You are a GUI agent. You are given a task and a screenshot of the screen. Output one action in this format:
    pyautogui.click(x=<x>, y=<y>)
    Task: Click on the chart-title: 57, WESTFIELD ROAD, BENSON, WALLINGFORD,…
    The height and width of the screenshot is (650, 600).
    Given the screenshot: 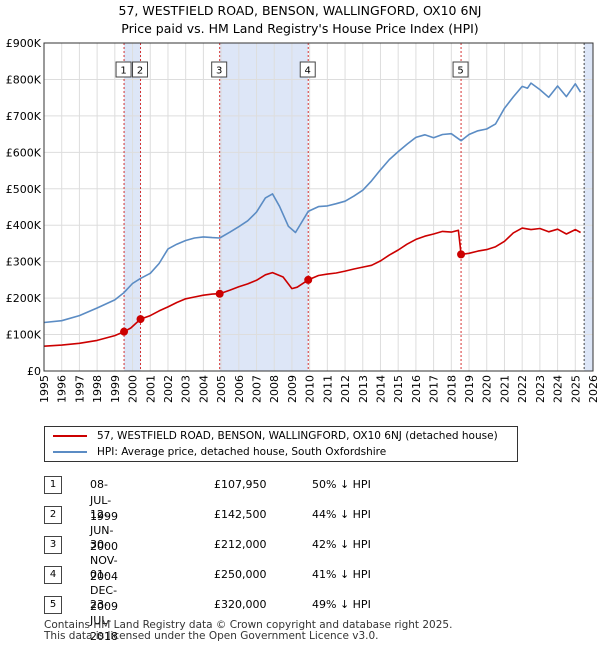 What is the action you would take?
    pyautogui.click(x=300, y=20)
    